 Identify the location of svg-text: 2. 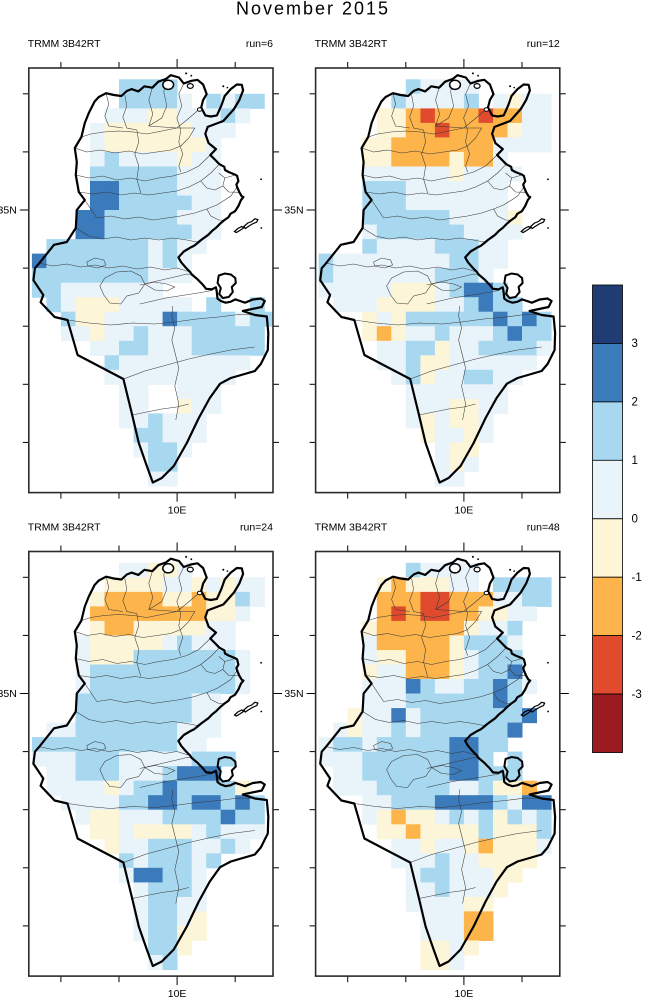
(635, 403).